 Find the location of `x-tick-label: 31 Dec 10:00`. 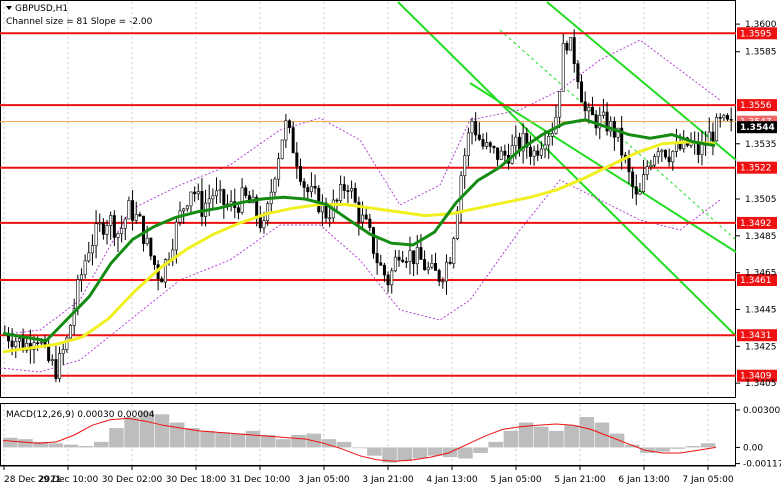

x-tick-label: 31 Dec 10:00 is located at coordinates (260, 480).